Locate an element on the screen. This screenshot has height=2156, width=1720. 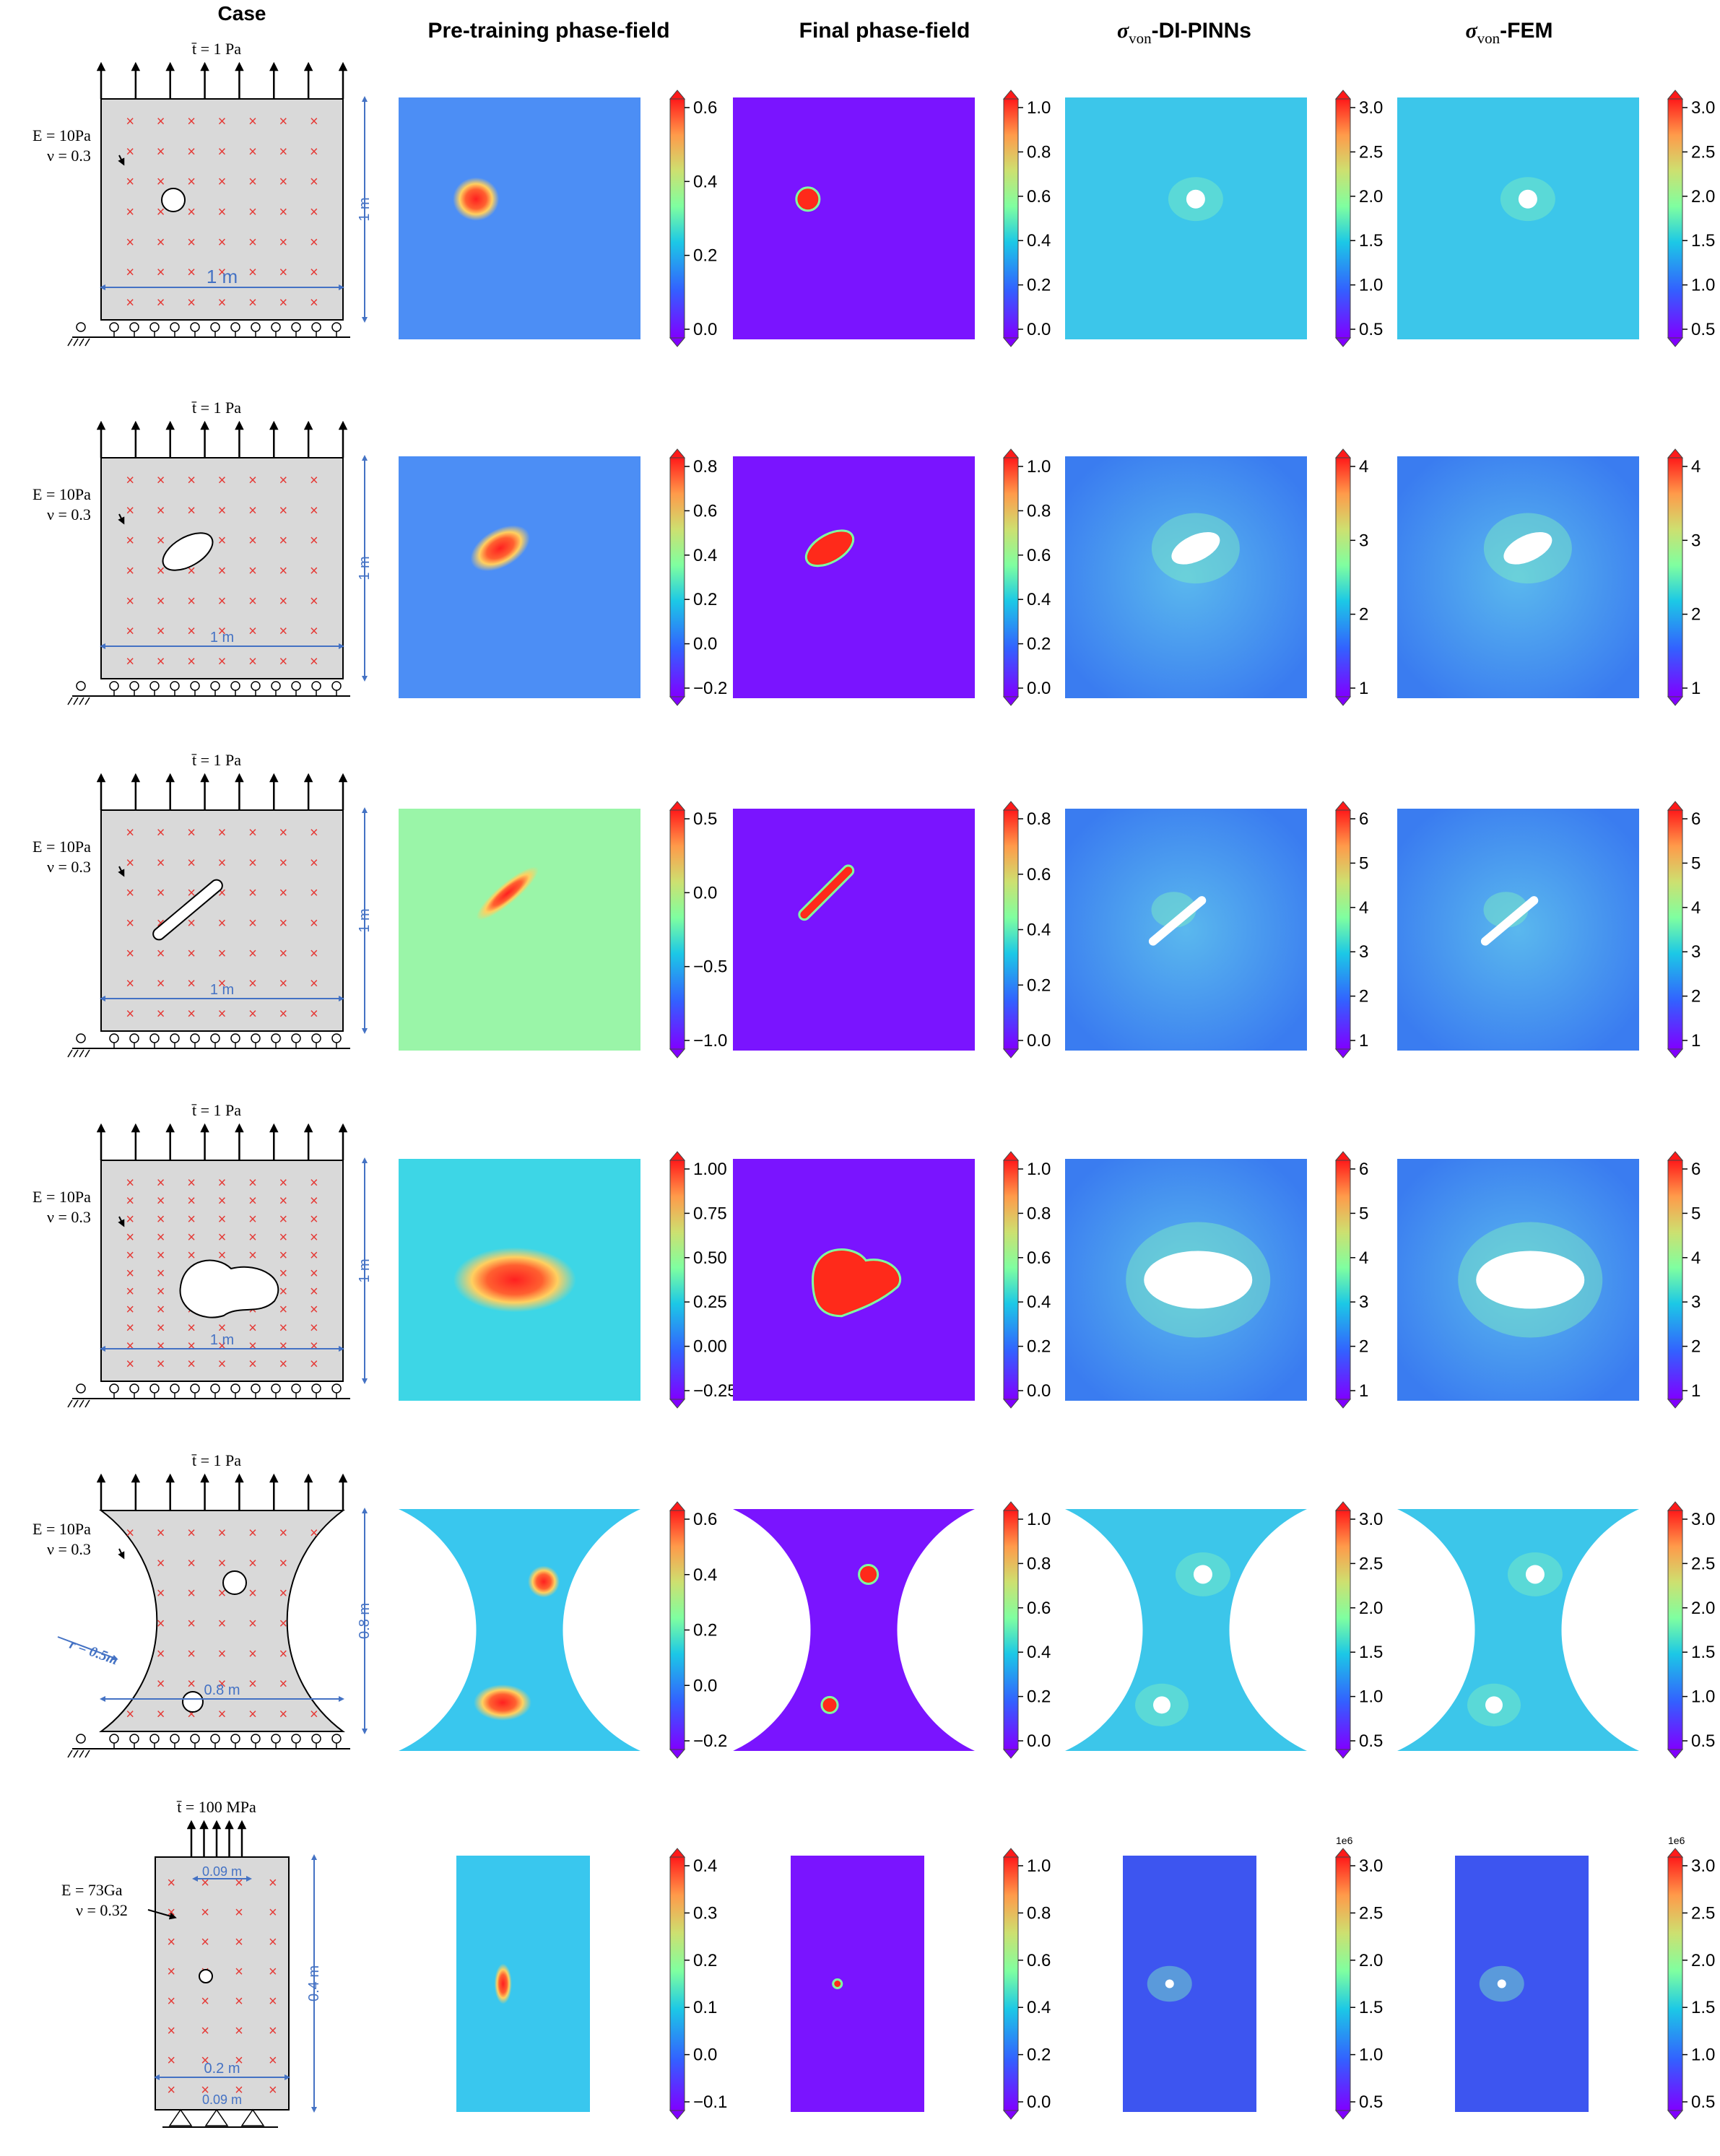
colorbar-tick-label: −0.2 is located at coordinates (710, 1741).